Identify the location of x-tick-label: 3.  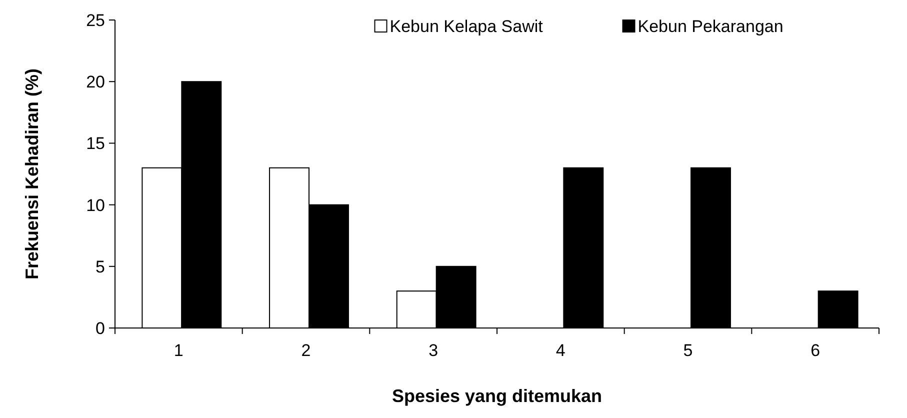
(433, 350).